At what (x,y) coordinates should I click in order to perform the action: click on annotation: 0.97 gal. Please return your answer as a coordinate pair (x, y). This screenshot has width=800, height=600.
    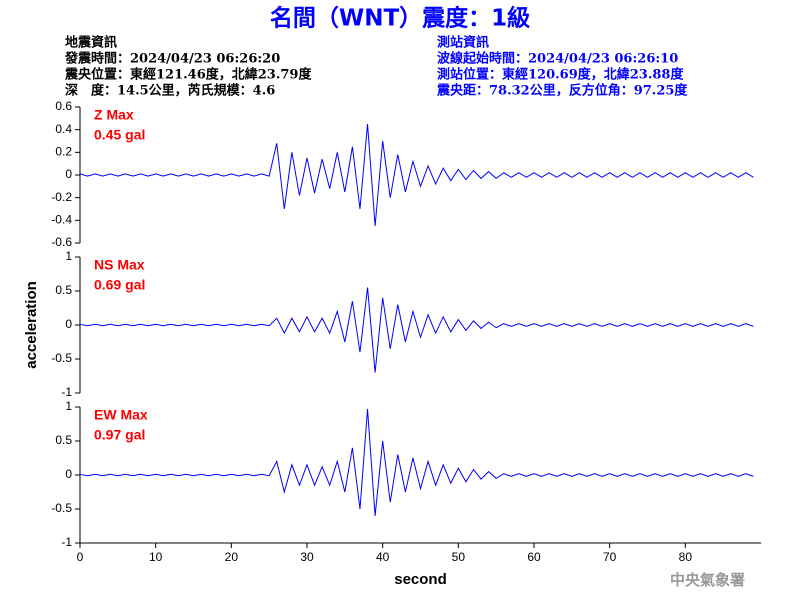
    Looking at the image, I should click on (119, 435).